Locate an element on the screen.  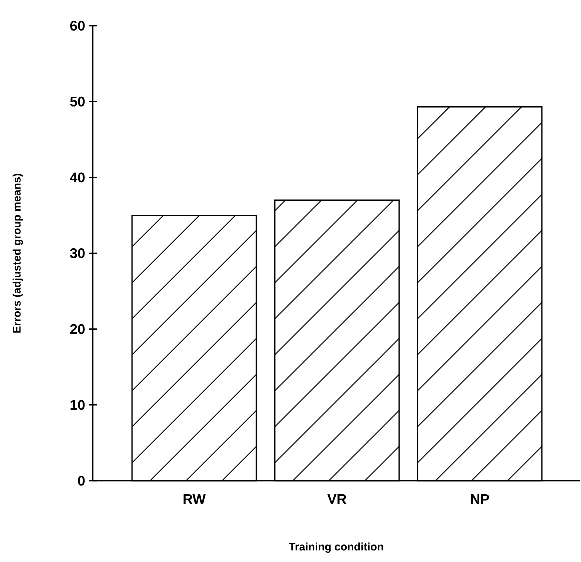
y-tick-label: 20 is located at coordinates (77, 329).